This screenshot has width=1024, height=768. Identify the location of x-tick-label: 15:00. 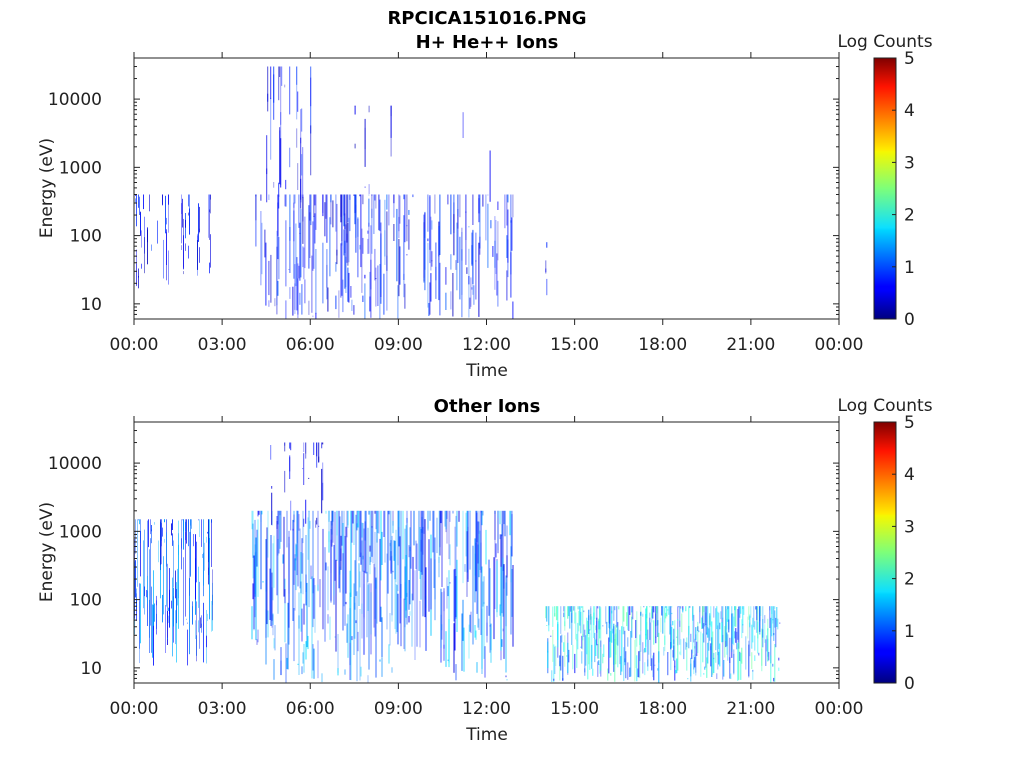
(574, 345).